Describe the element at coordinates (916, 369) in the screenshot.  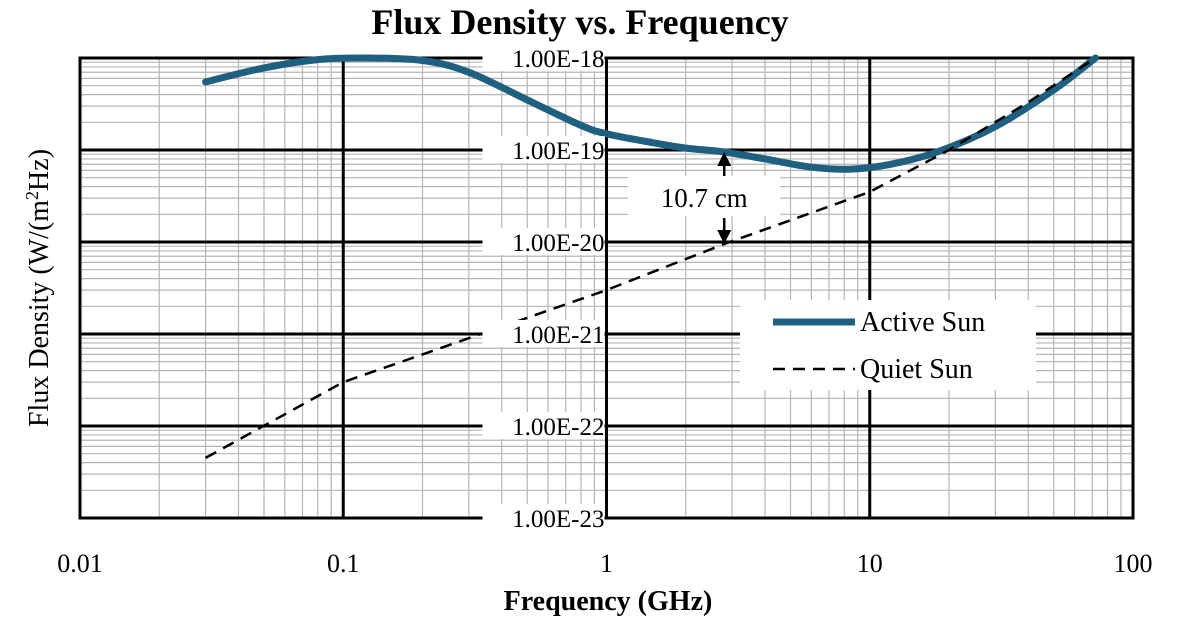
I see `legend-label-quiet-sun: Quiet Sun` at that location.